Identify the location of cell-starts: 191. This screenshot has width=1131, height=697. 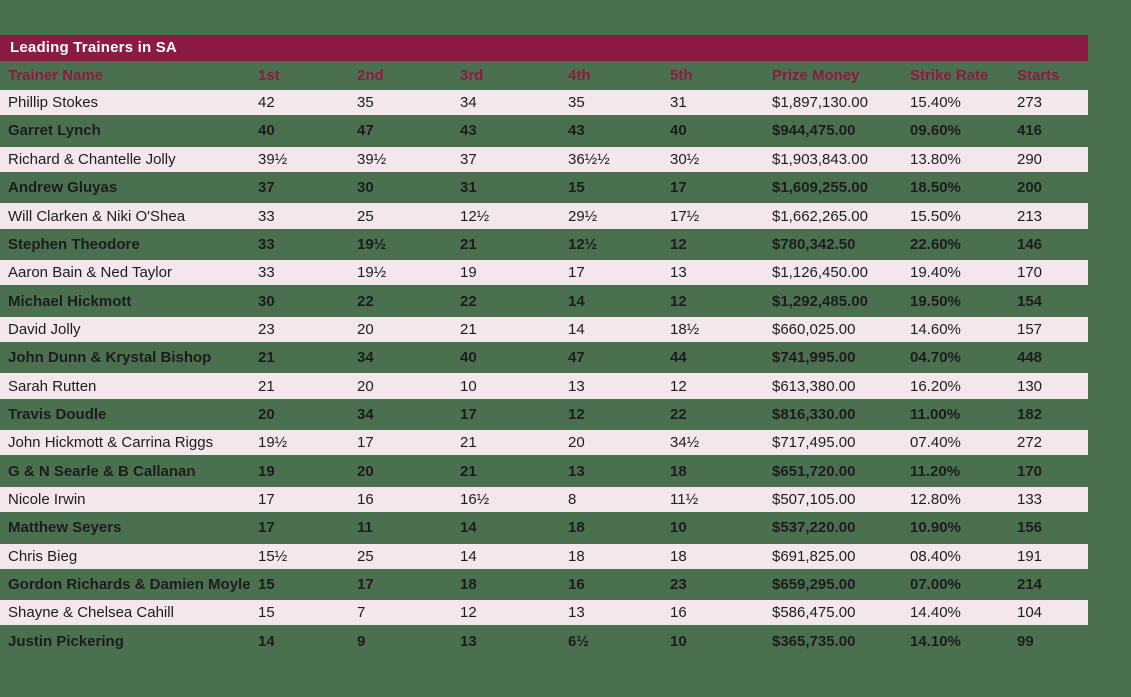
(1030, 556).